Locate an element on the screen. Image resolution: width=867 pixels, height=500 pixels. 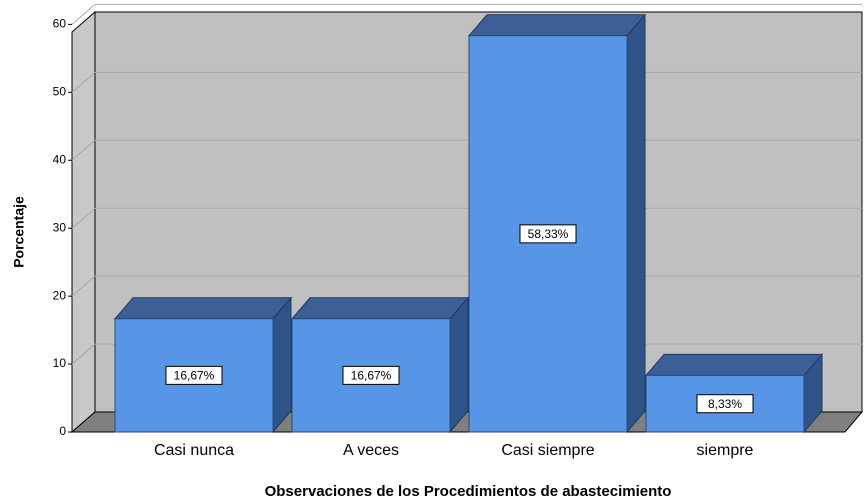
y-tick-label: 50 is located at coordinates (60, 91).